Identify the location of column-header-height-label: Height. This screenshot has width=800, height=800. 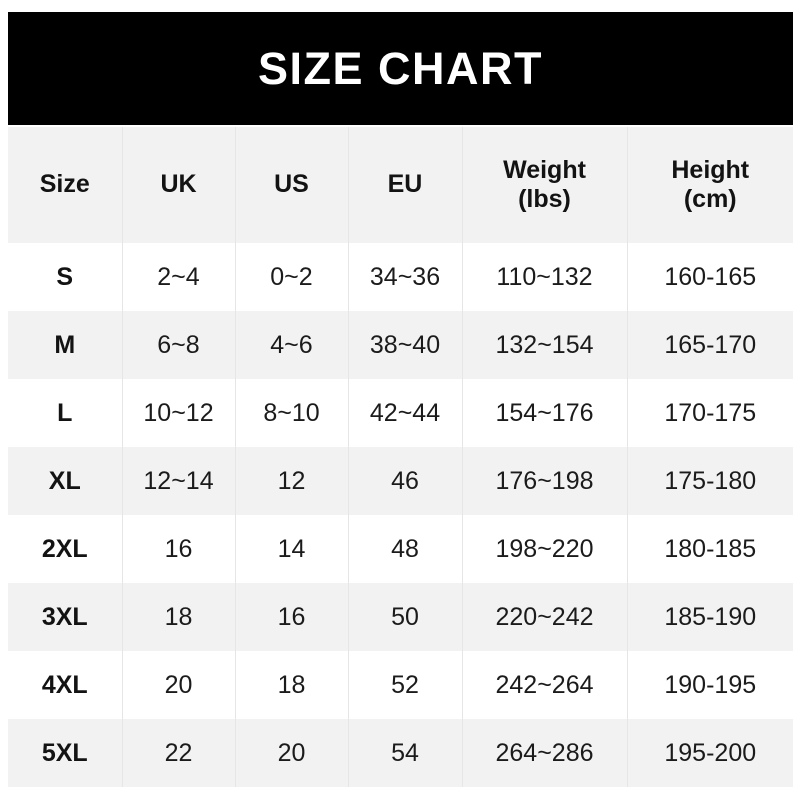
(710, 169).